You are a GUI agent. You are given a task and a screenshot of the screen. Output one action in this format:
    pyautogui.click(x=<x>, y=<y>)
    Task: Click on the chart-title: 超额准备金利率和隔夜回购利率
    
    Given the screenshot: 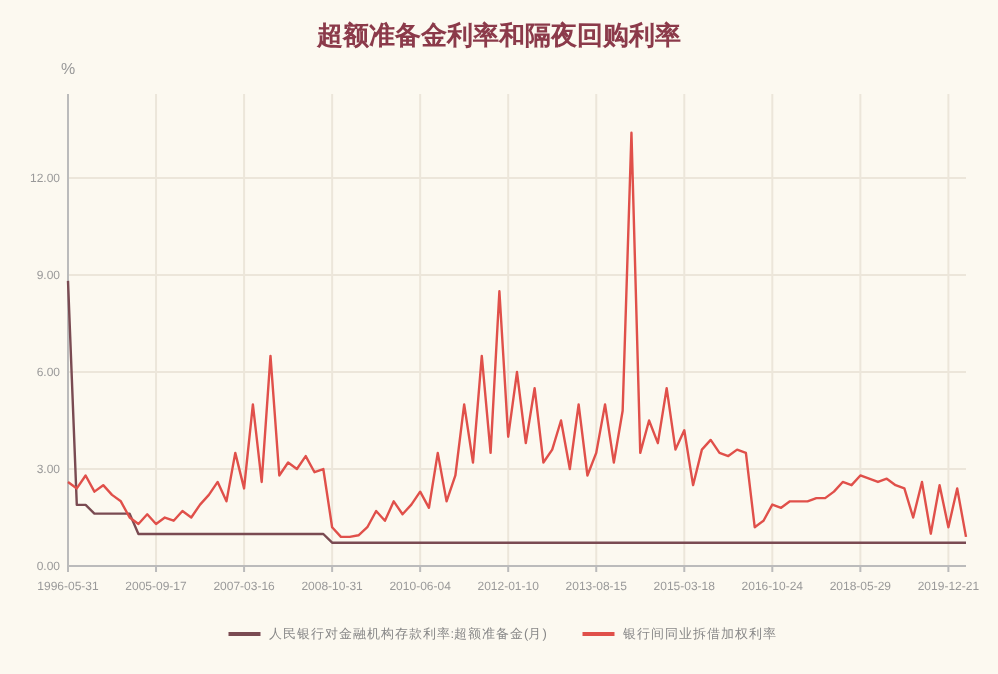 What is the action you would take?
    pyautogui.click(x=498, y=35)
    